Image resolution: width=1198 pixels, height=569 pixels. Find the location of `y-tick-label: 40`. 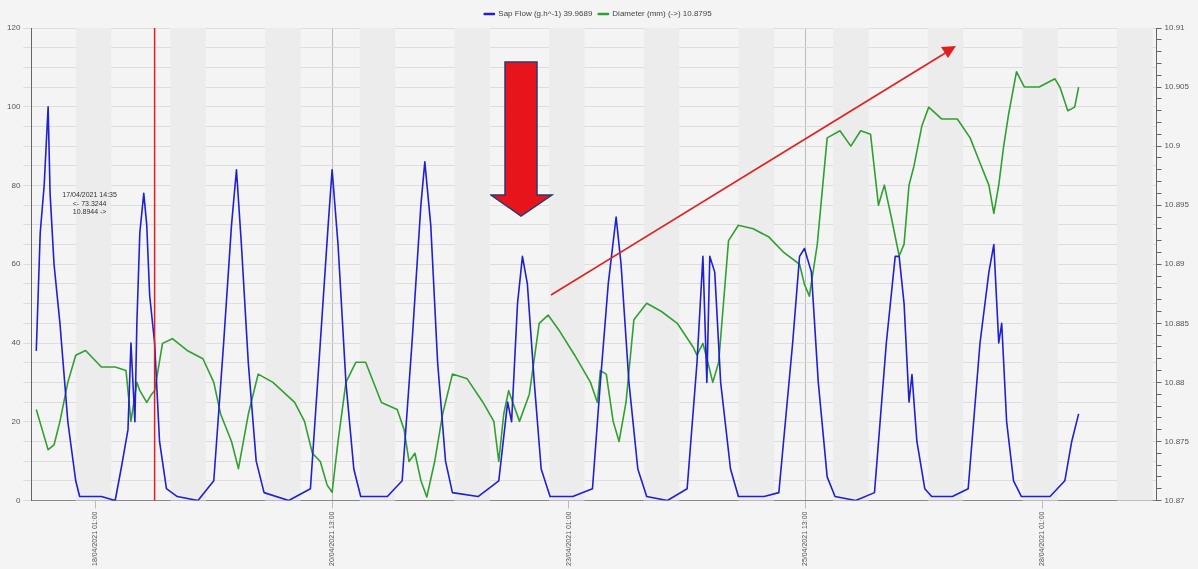

y-tick-label: 40 is located at coordinates (16, 343).